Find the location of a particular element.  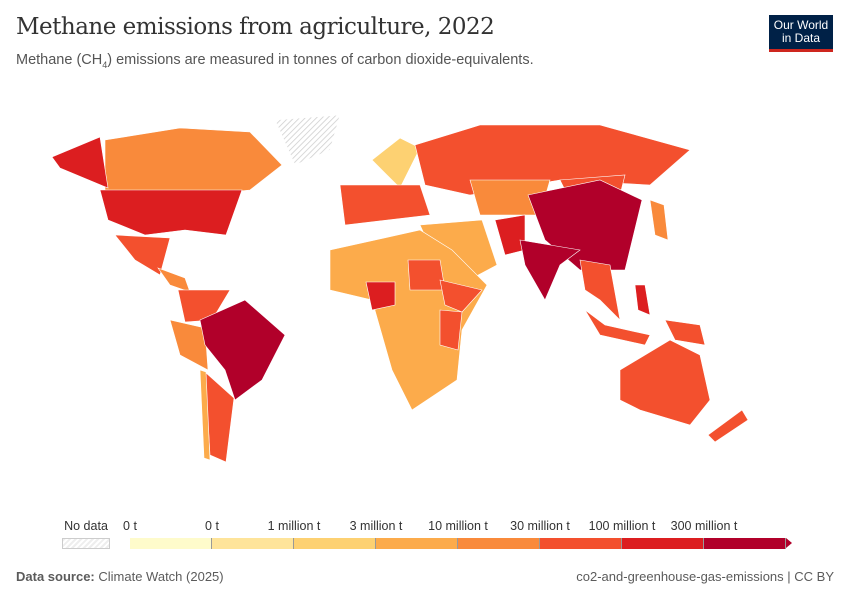

country-new-zealand is located at coordinates (728, 426).